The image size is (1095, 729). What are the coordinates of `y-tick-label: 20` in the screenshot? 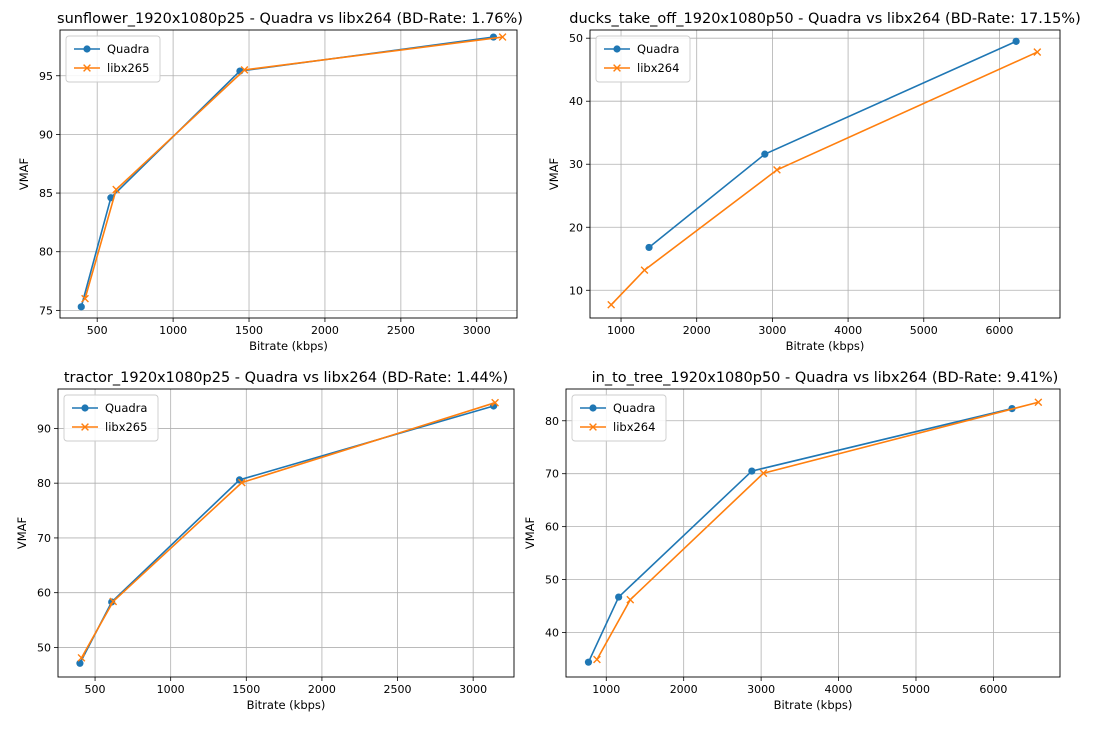 It's located at (576, 227).